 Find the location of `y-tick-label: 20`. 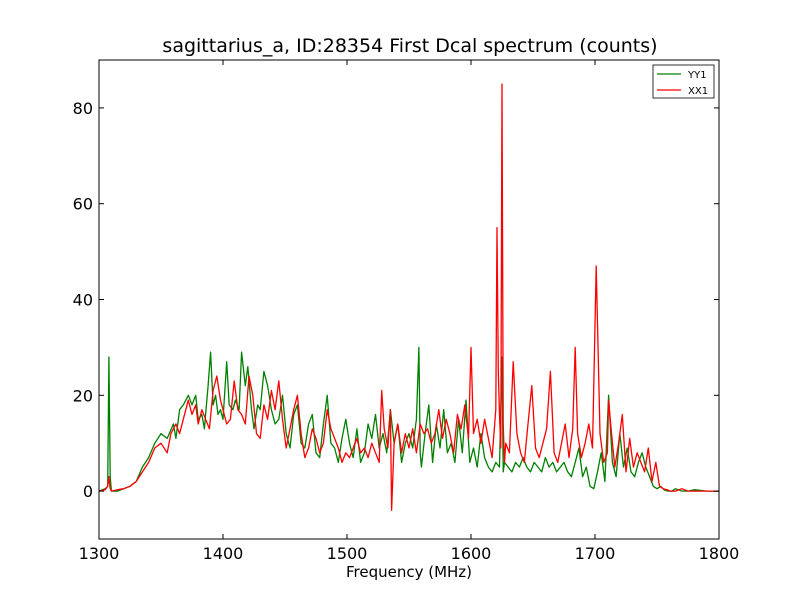

y-tick-label: 20 is located at coordinates (83, 395).